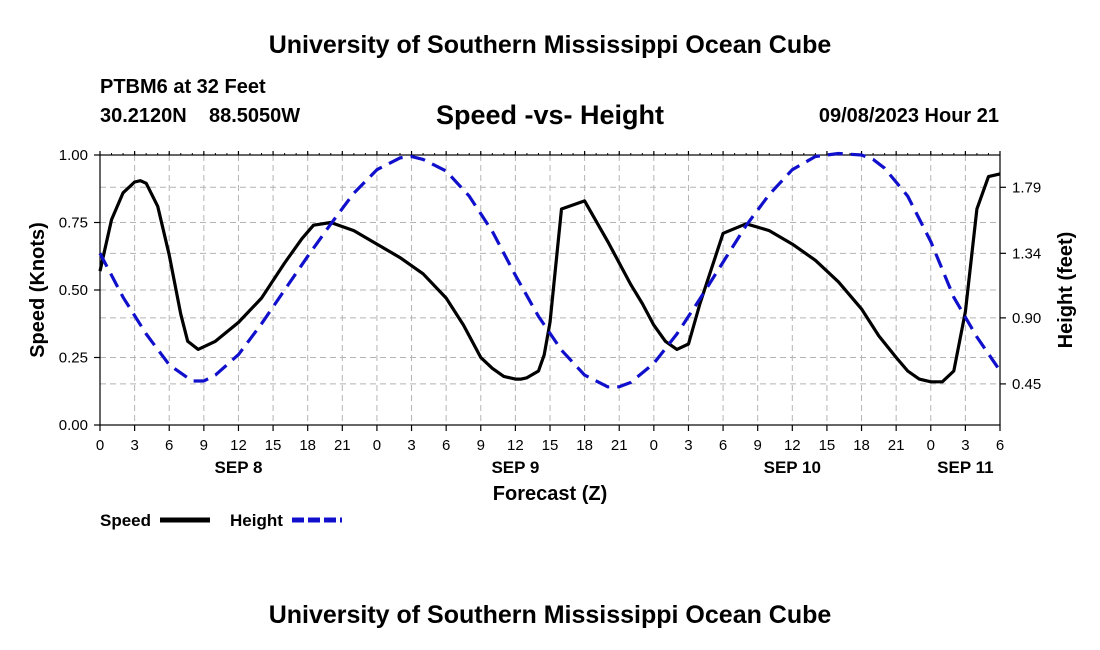 The image size is (1100, 650). I want to click on chart-legend: Speed Height, so click(221, 520).